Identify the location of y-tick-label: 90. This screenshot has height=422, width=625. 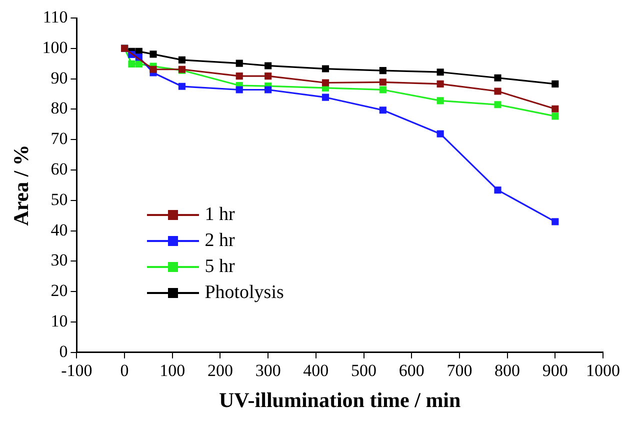
(59, 78).